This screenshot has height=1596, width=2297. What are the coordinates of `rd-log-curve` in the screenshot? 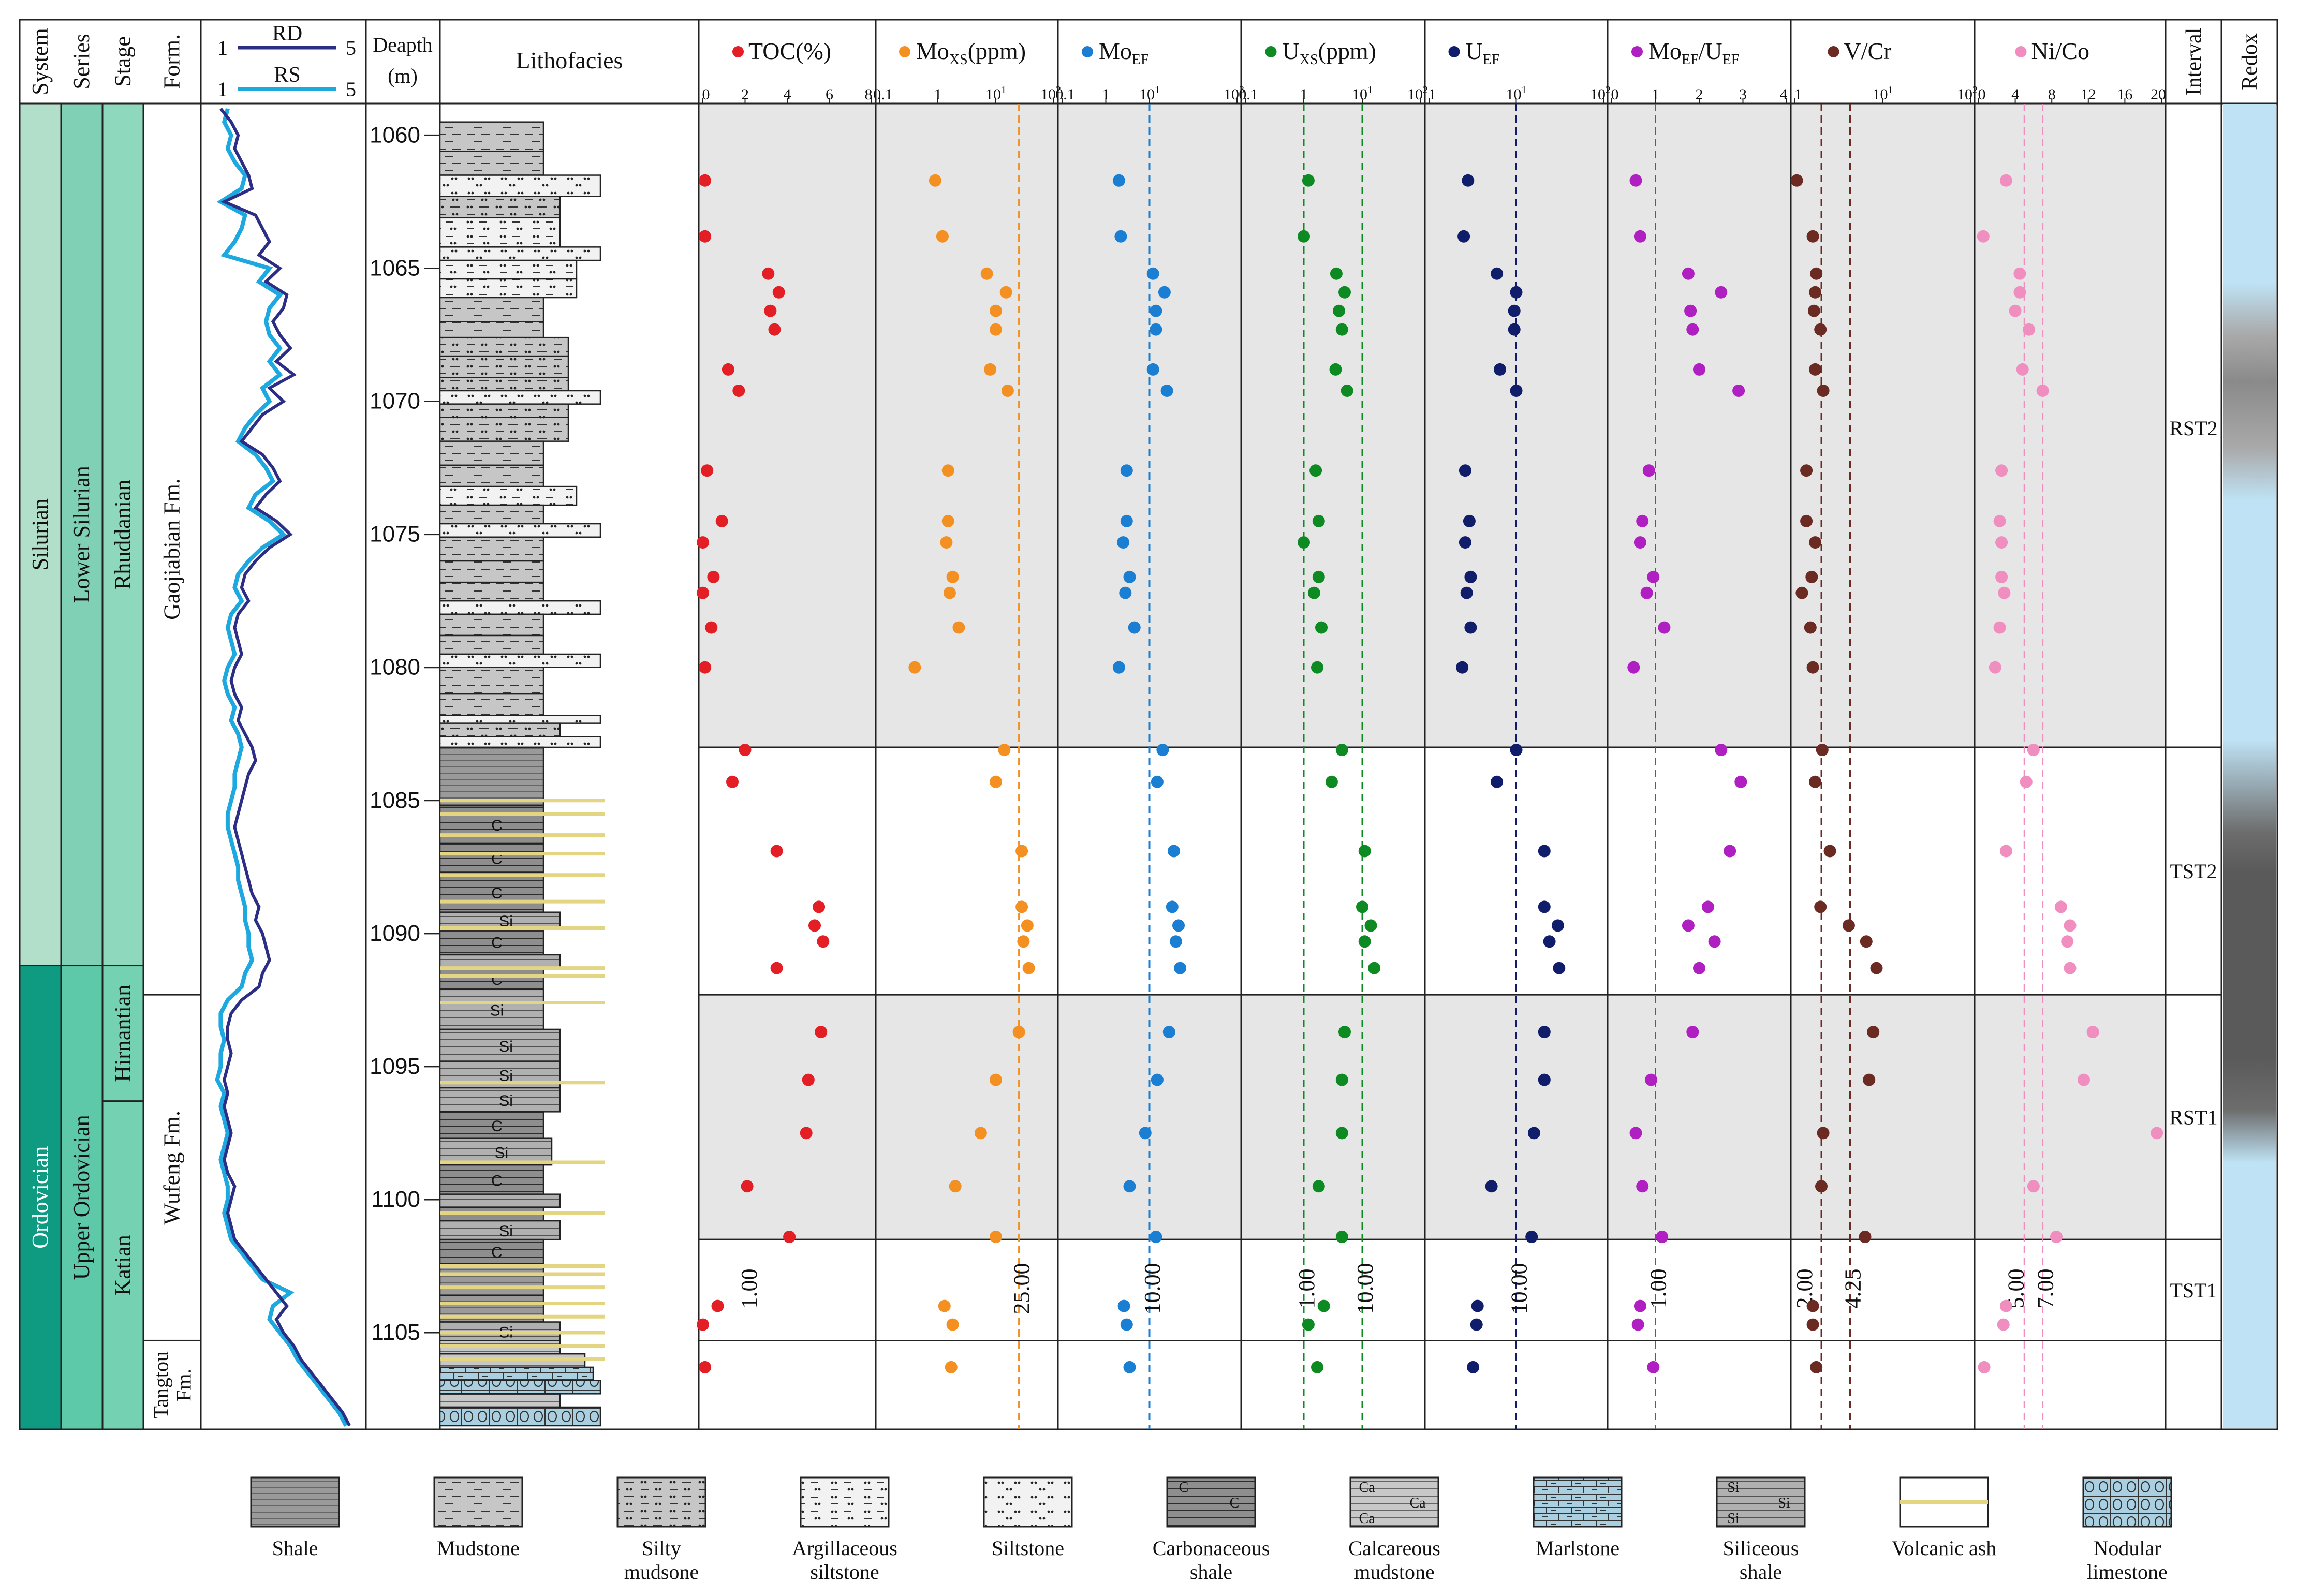 It's located at (285, 768).